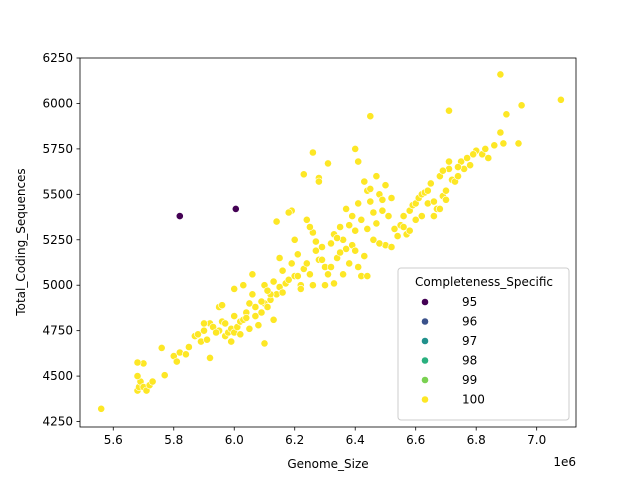  I want to click on y-tick-label: 6250, so click(57, 58).